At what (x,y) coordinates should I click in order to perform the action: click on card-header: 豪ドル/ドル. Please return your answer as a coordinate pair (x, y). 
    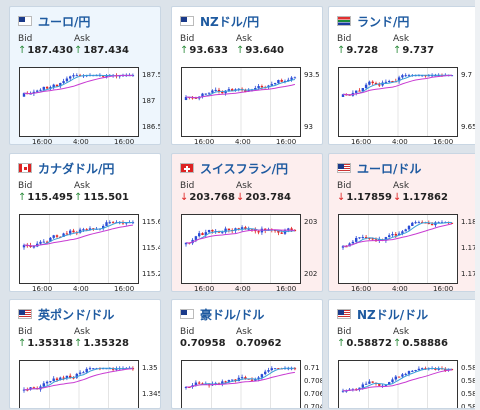
    Looking at the image, I should click on (222, 314).